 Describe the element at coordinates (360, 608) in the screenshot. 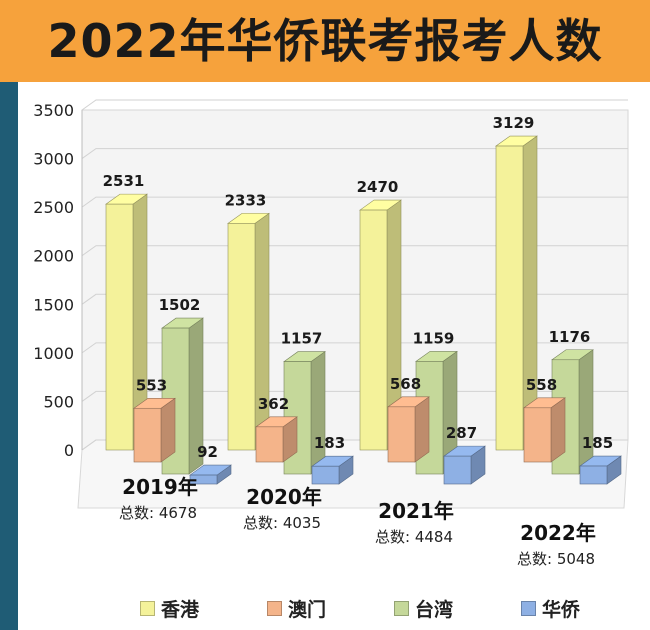

I see `chart-legend: 香港 澳门 台湾 华侨` at that location.